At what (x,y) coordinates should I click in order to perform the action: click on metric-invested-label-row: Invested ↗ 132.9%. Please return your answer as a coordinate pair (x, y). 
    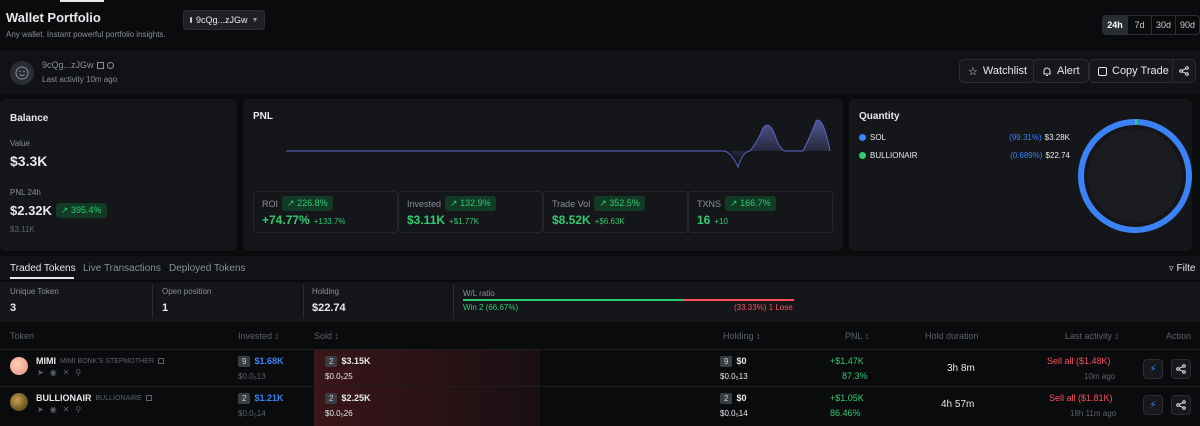
    Looking at the image, I should click on (470, 203).